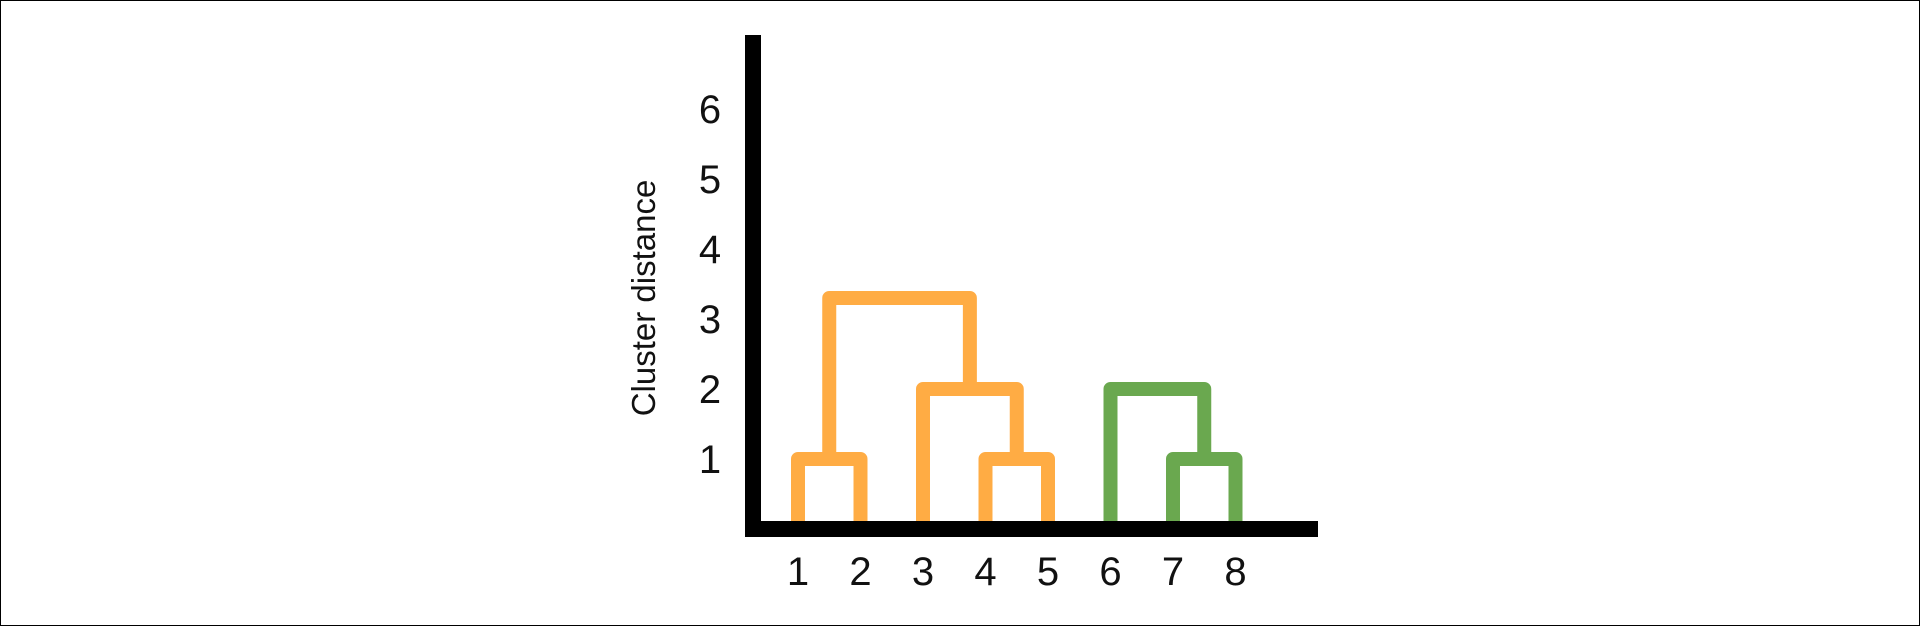 The image size is (1920, 626). Describe the element at coordinates (798, 572) in the screenshot. I see `x-tick-label: 1` at that location.